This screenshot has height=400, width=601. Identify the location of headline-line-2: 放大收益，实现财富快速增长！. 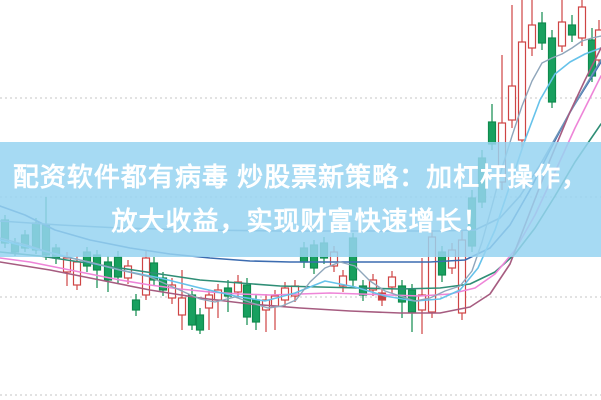
(300, 221).